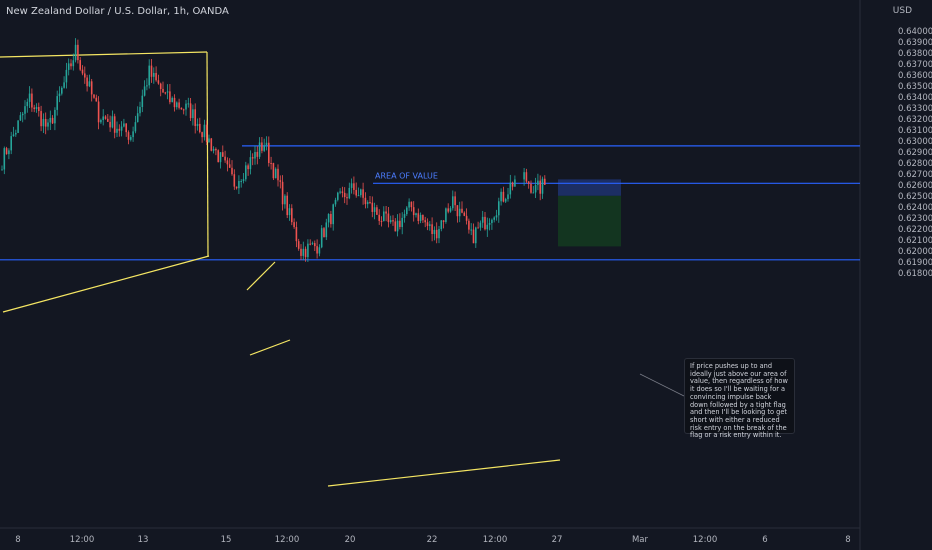 This screenshot has width=932, height=550. What do you see at coordinates (915, 186) in the screenshot?
I see `price-tick-label: 0.62600` at bounding box center [915, 186].